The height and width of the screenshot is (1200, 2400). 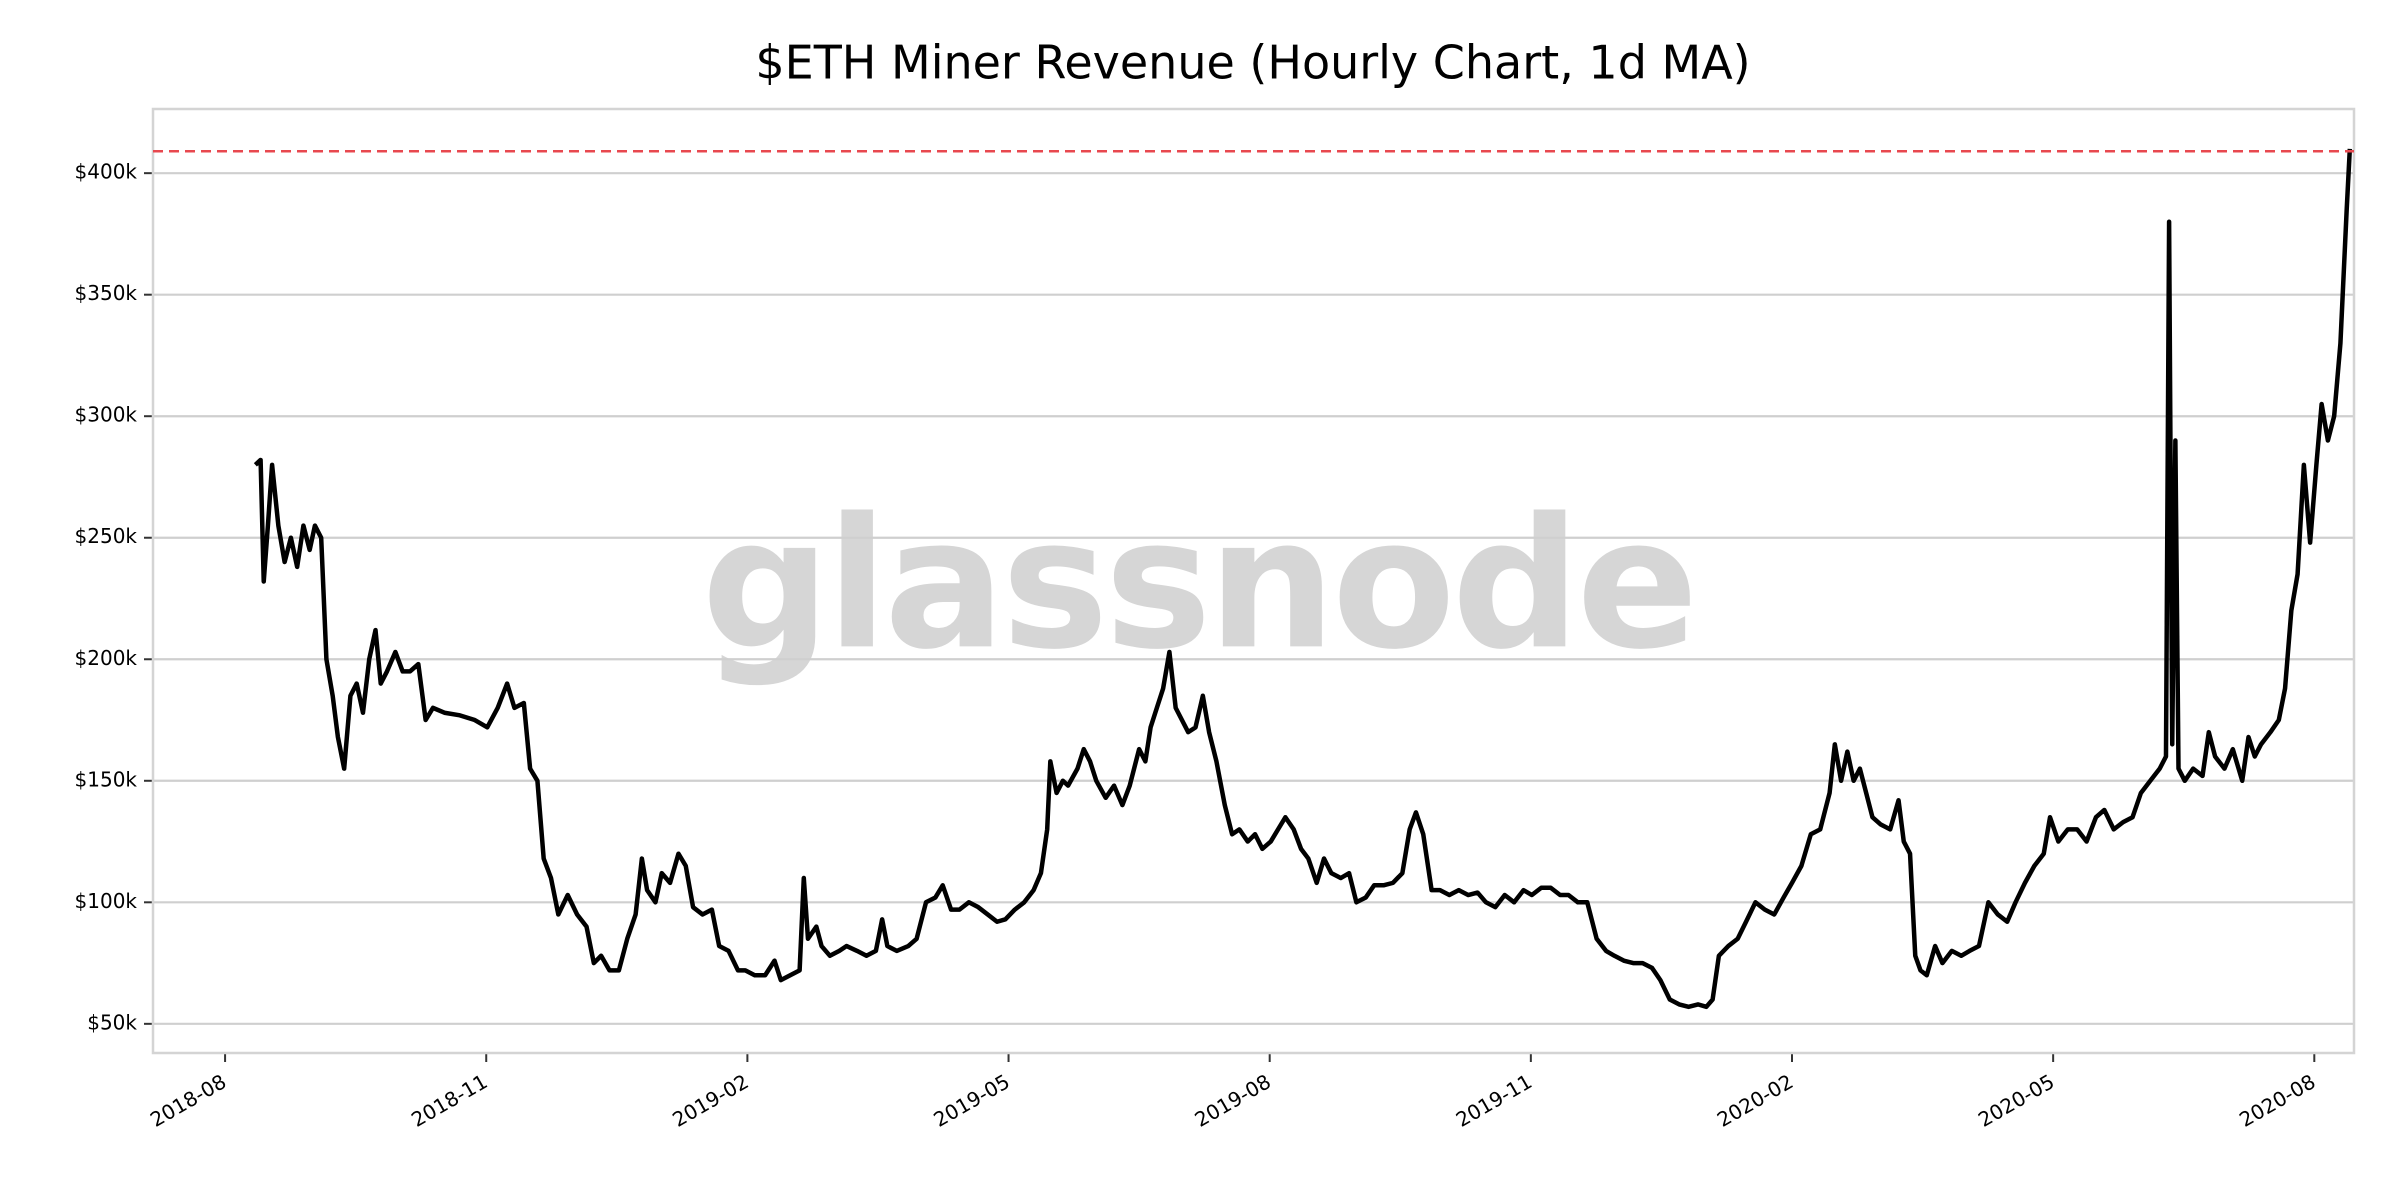 What do you see at coordinates (106, 172) in the screenshot?
I see `y-tick-label: $400k` at bounding box center [106, 172].